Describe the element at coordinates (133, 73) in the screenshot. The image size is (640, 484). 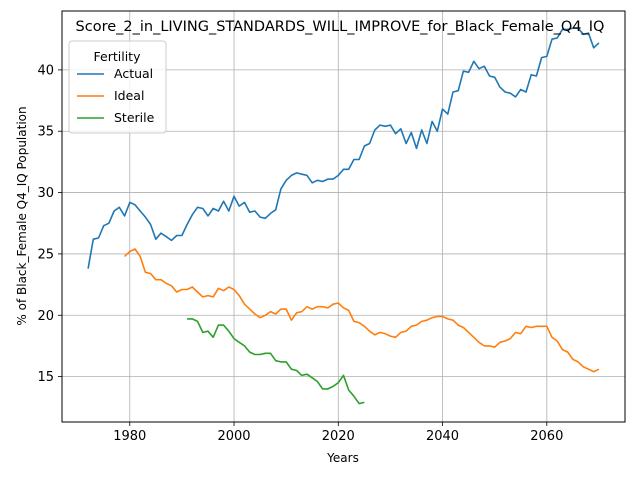
I see `legend-label: Actual` at that location.